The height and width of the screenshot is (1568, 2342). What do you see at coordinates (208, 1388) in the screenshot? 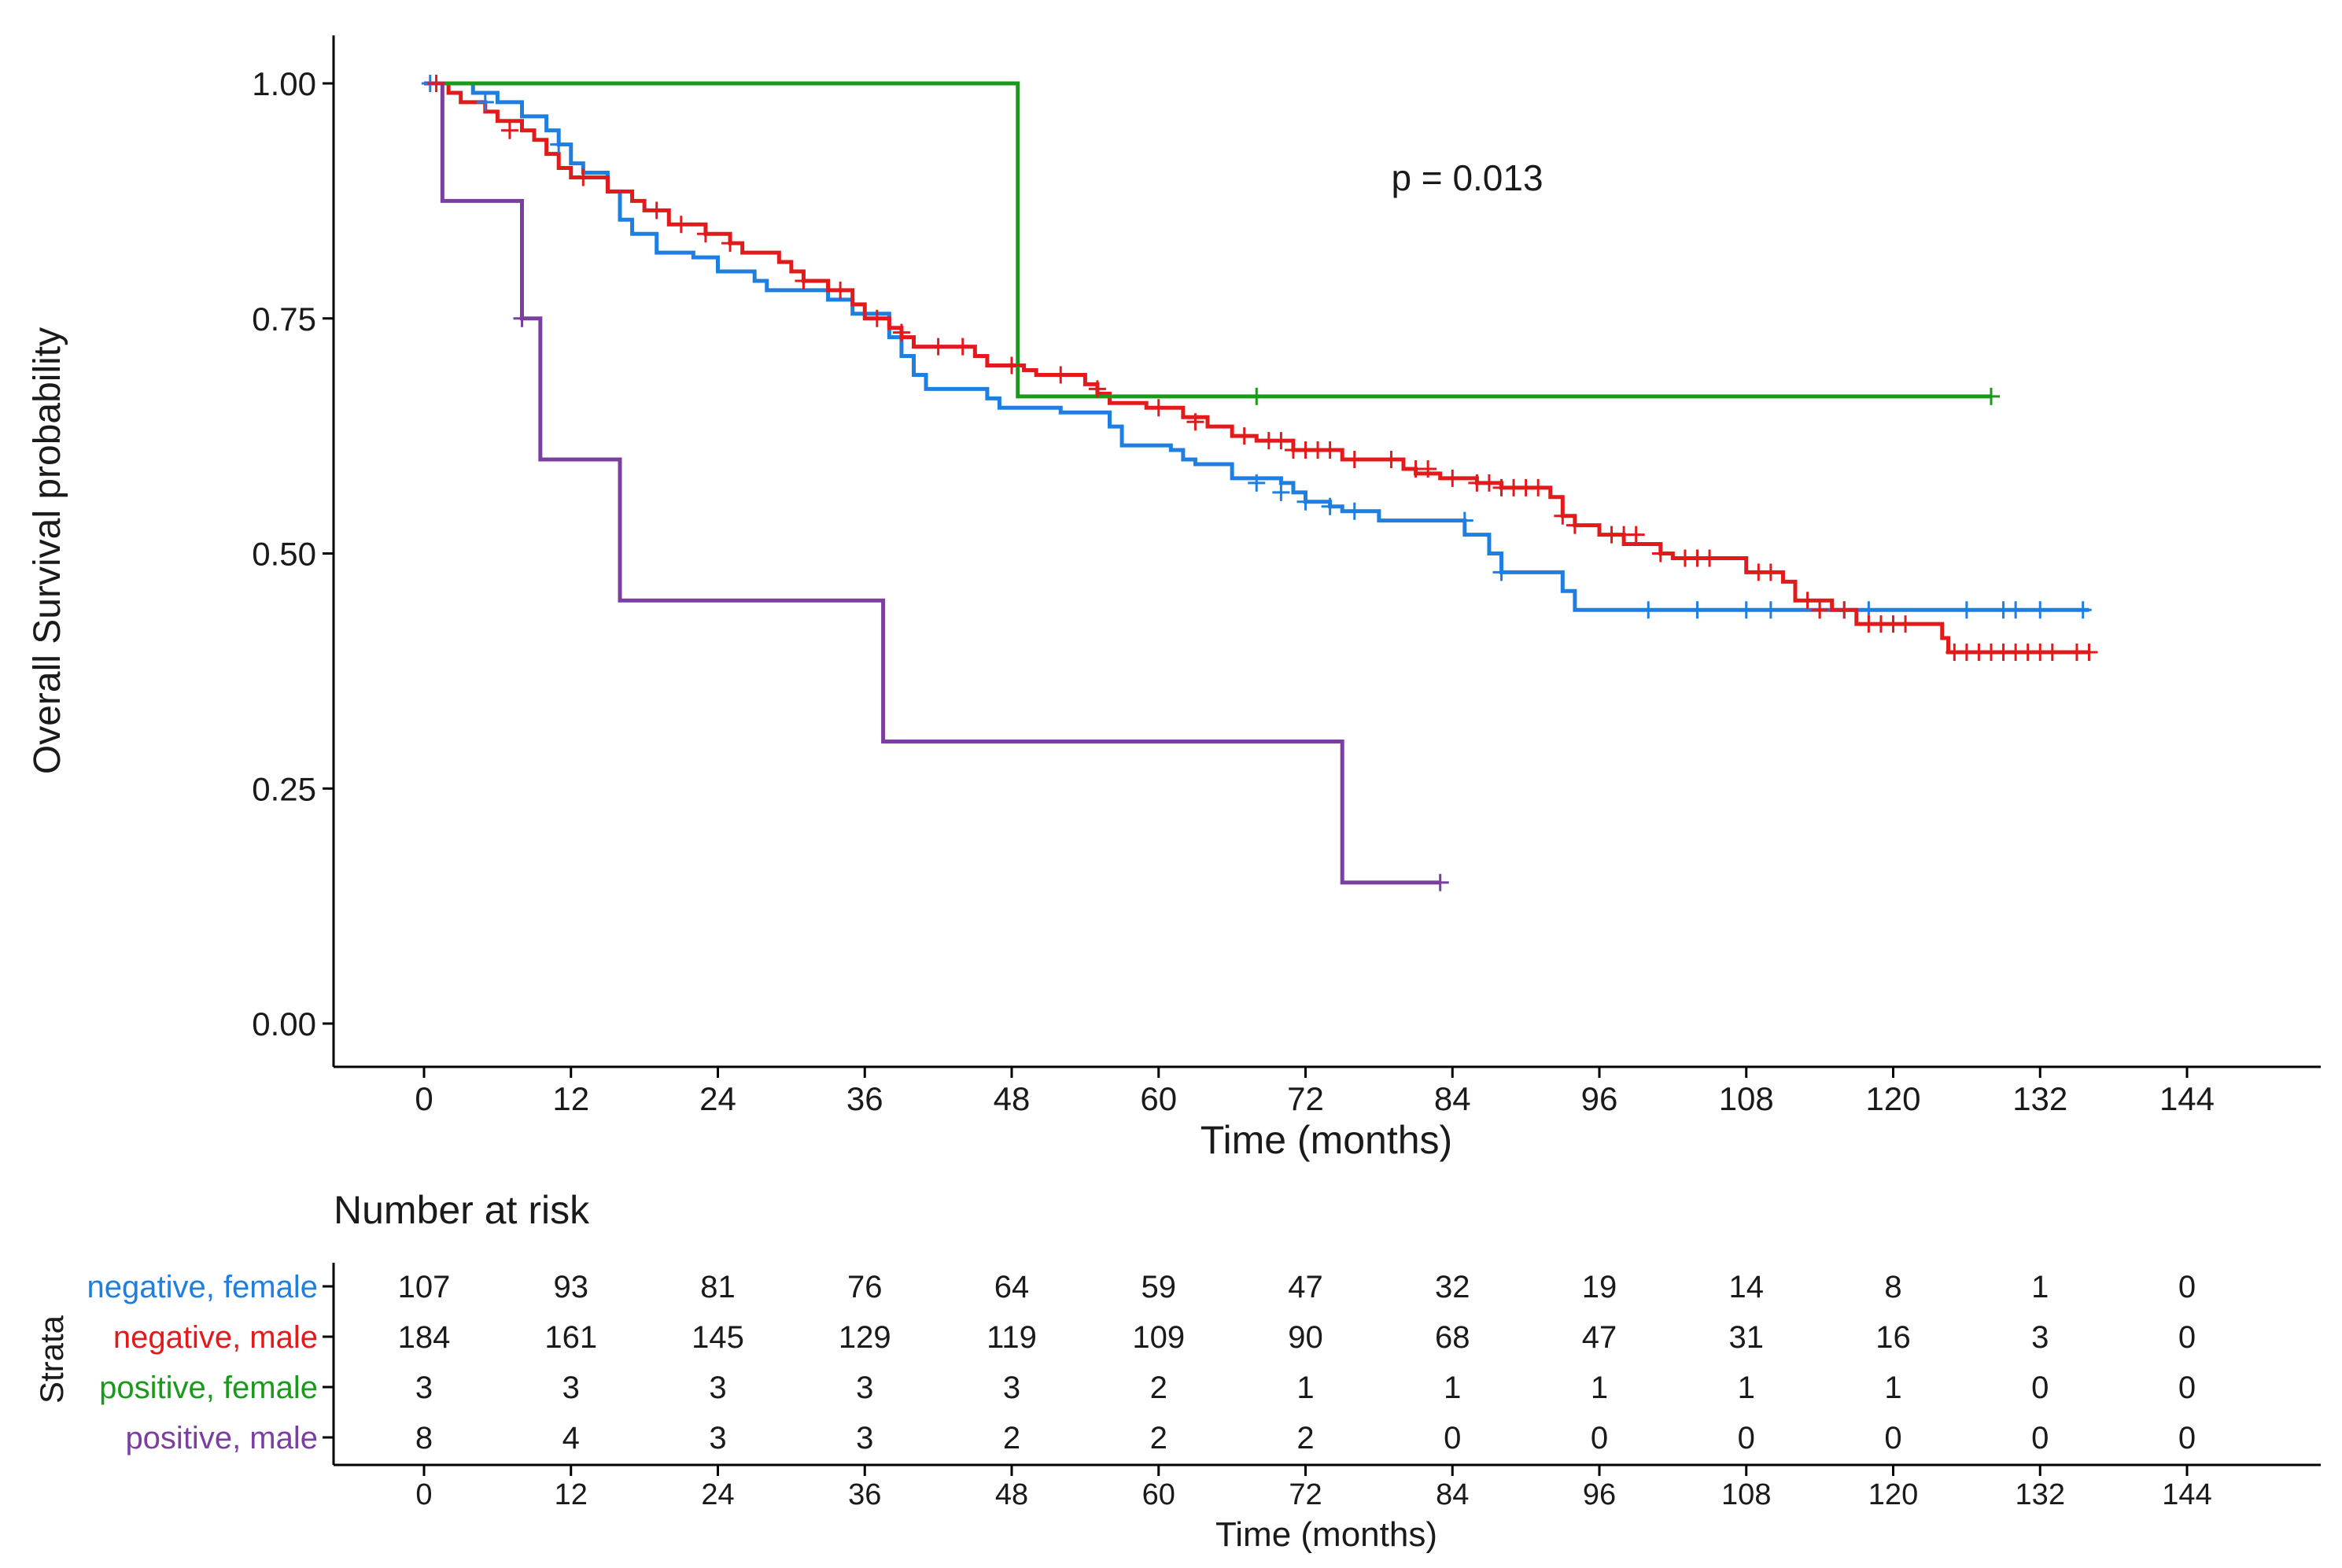
I see `risk-row-label-positive-female: positive, female` at bounding box center [208, 1388].